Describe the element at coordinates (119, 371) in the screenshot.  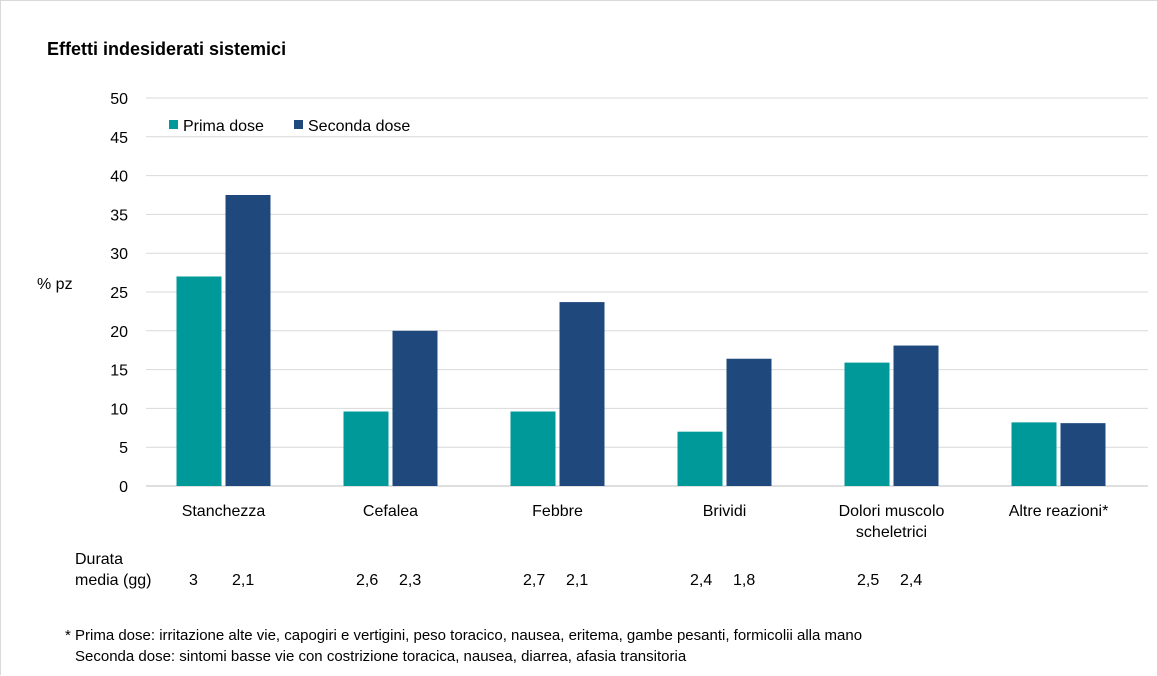
I see `y-tick-label: 15` at that location.